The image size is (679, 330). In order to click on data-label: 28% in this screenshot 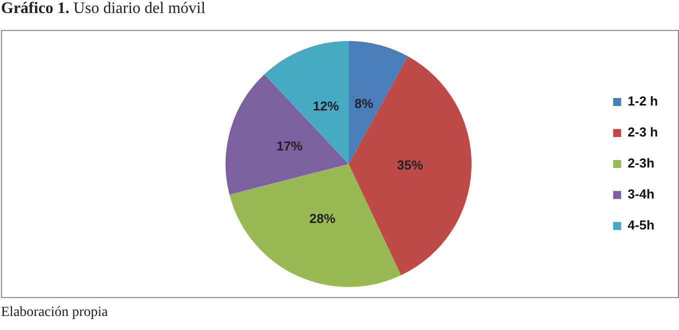, I will do `click(322, 218)`.